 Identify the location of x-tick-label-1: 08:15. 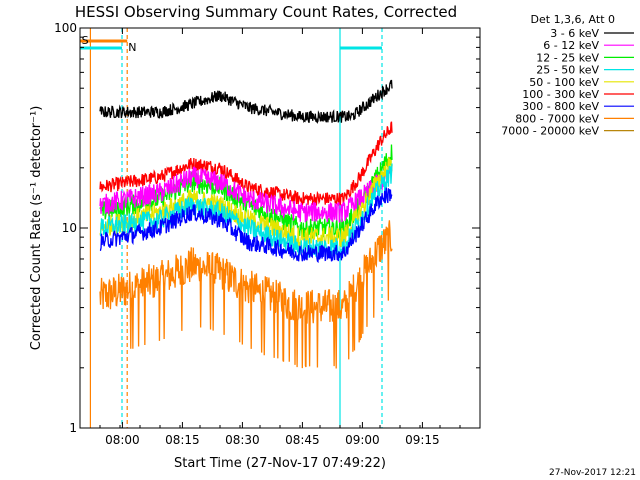
(182, 440).